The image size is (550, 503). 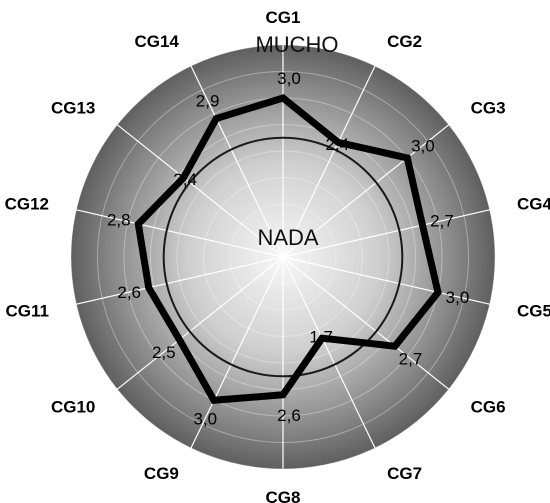 I want to click on center-label: NADA, so click(x=287, y=237).